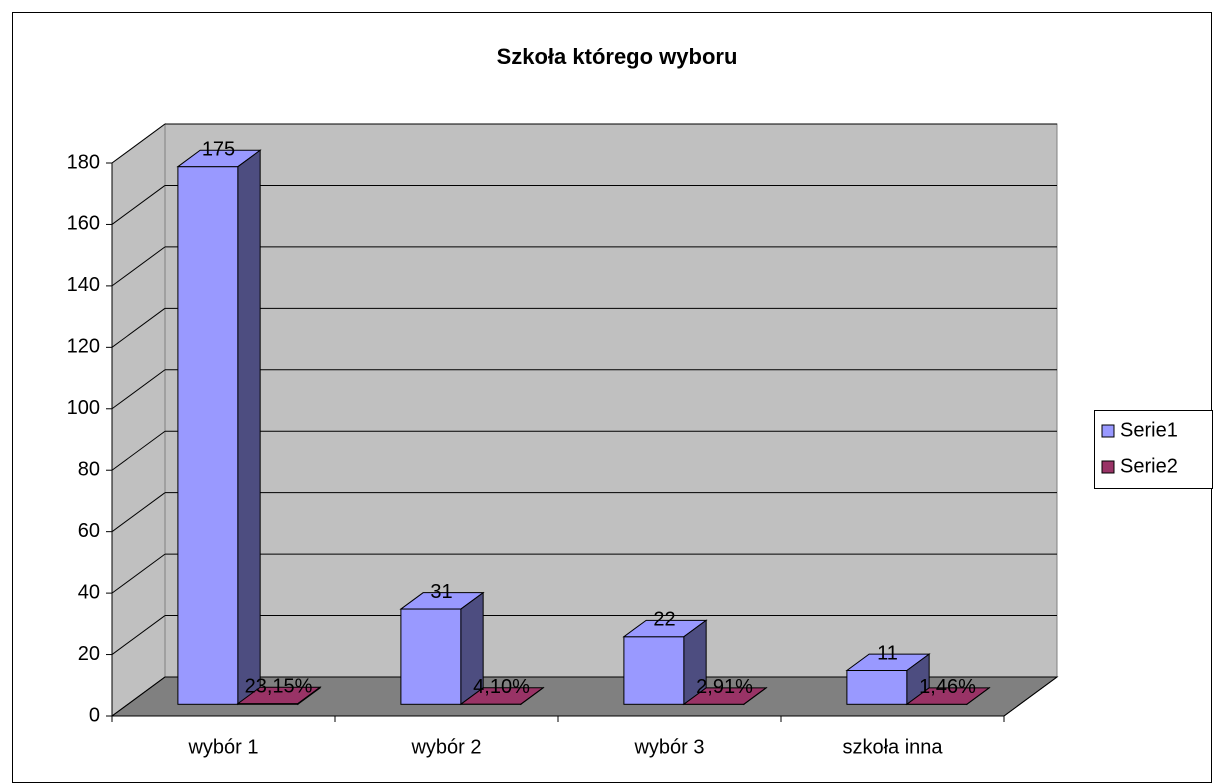 The height and width of the screenshot is (784, 1213). I want to click on data-label: 175, so click(218, 150).